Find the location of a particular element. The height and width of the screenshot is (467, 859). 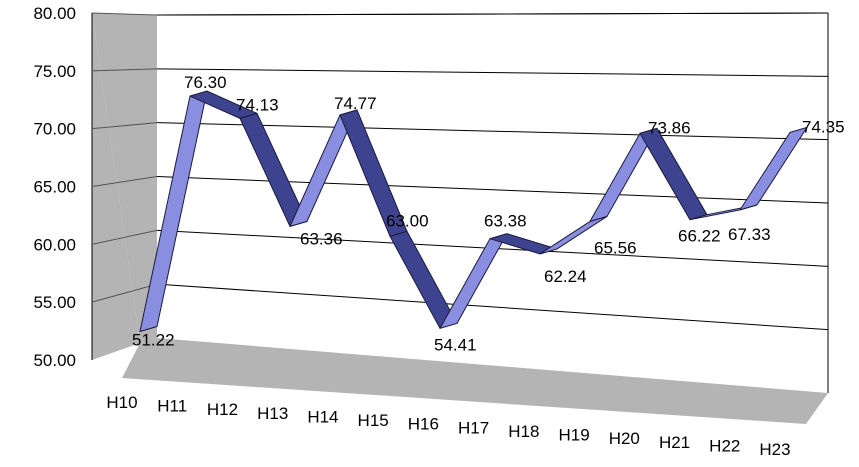

y-axis-tick-labels: 50.00 55.00 60.00 65.00 70.00 75.00 80.00 is located at coordinates (54, 187).